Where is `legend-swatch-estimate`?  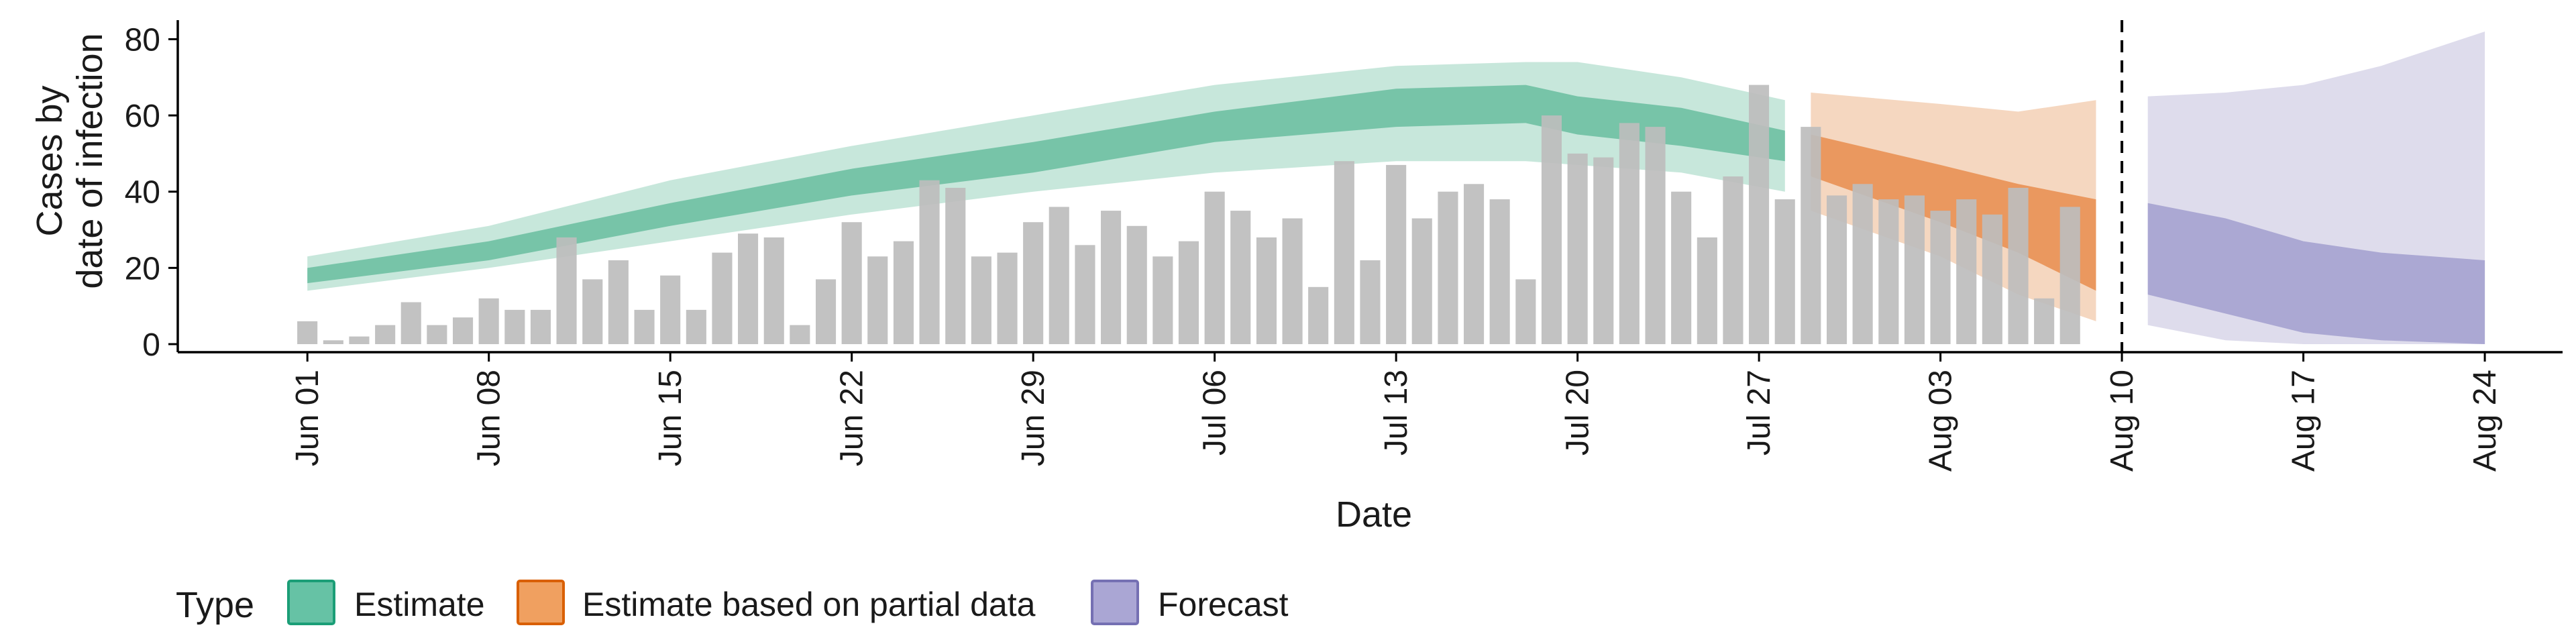
legend-swatch-estimate is located at coordinates (311, 602).